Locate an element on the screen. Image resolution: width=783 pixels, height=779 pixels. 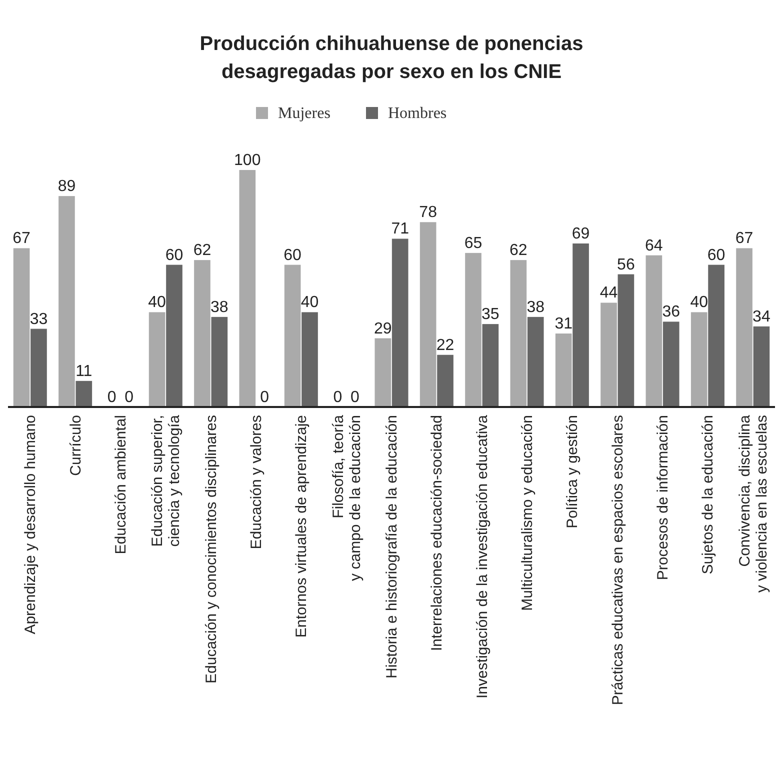
x-tick-label: Política y gestión is located at coordinates (573, 471).